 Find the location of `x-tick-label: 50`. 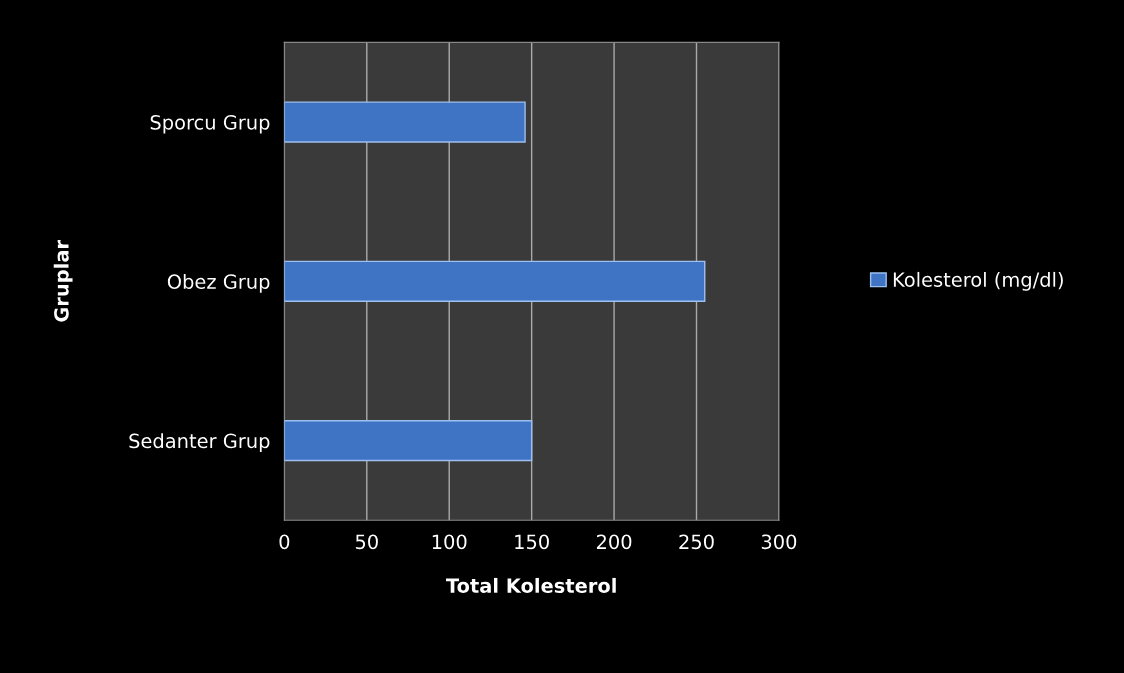

x-tick-label: 50 is located at coordinates (366, 542).